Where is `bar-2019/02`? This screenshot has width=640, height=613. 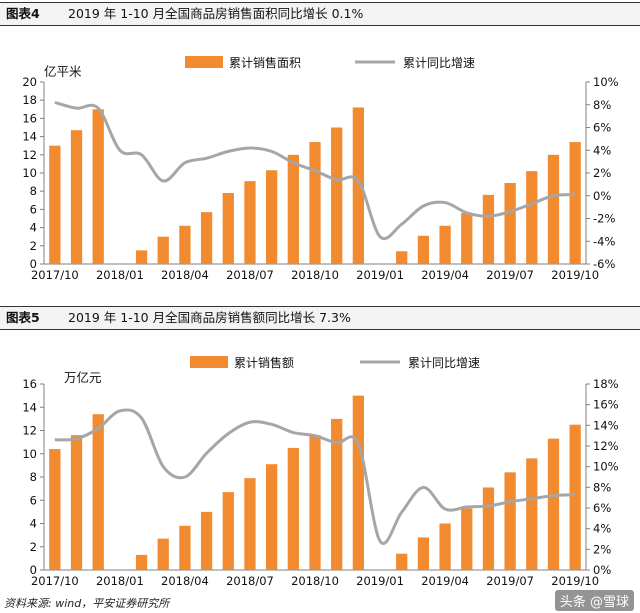
bar-2019/02 is located at coordinates (402, 257).